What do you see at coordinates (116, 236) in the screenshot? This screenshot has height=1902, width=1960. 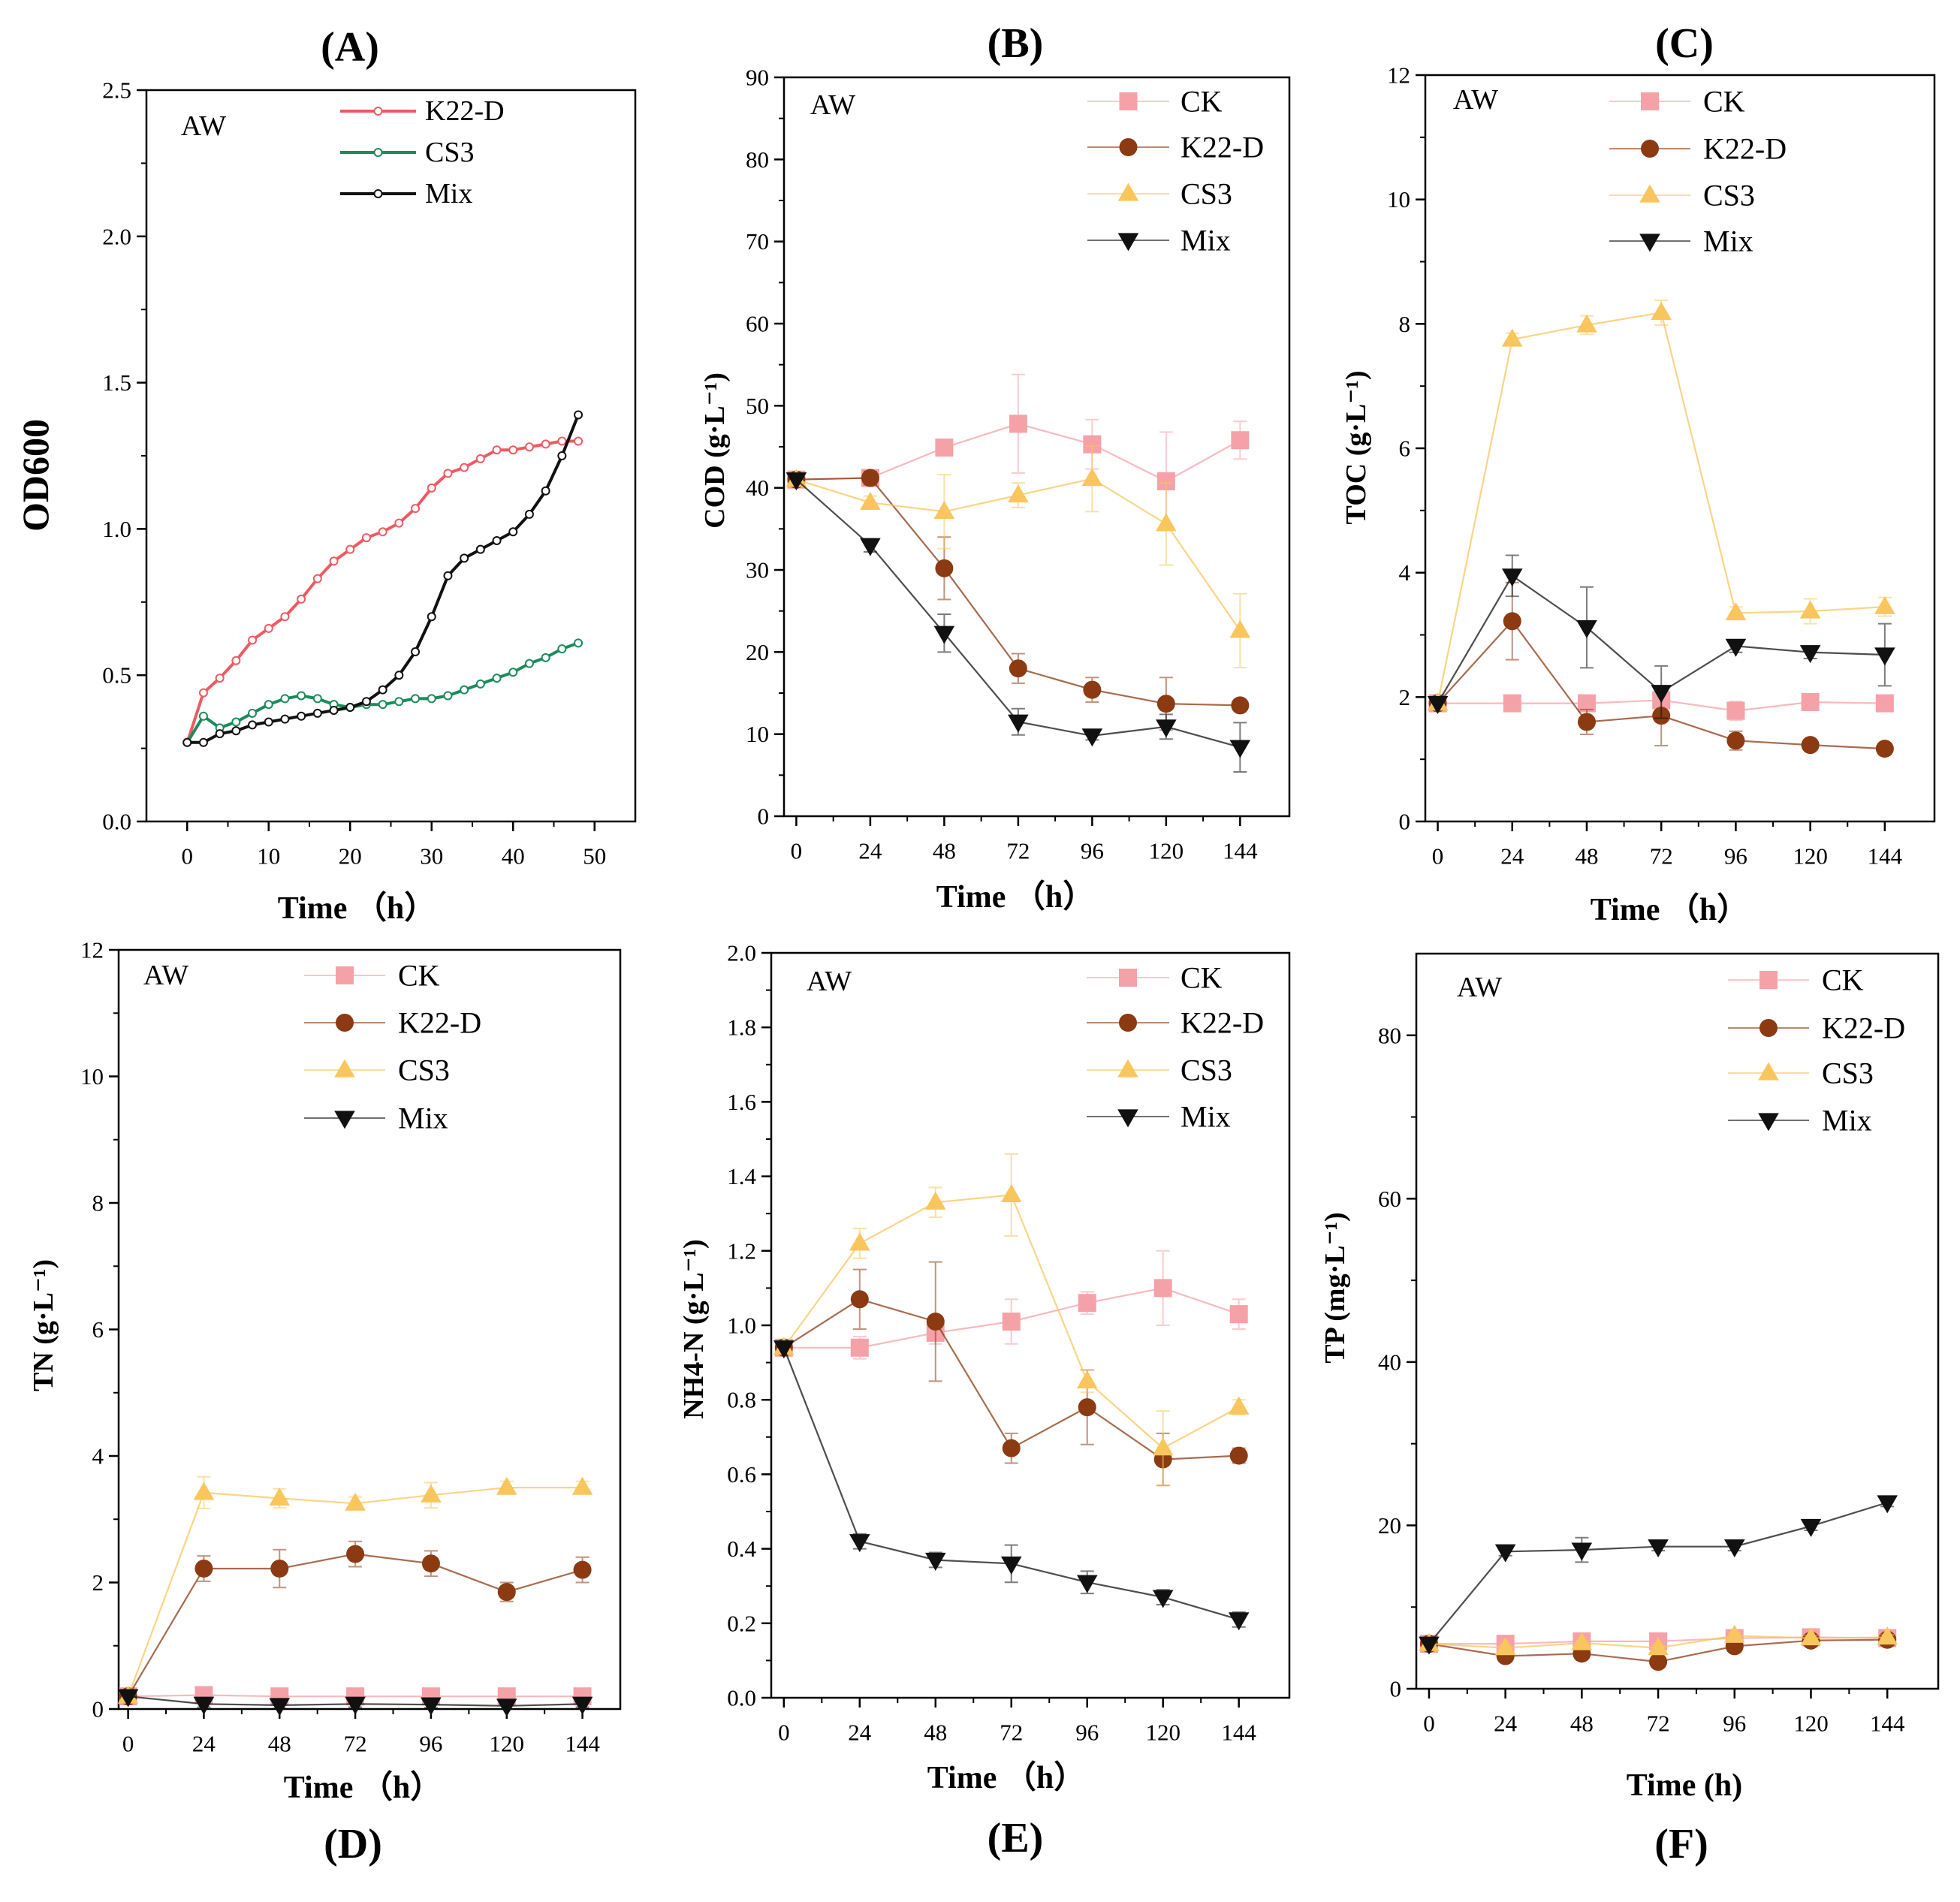 I see `panel-a-ytick-label: 2.0` at bounding box center [116, 236].